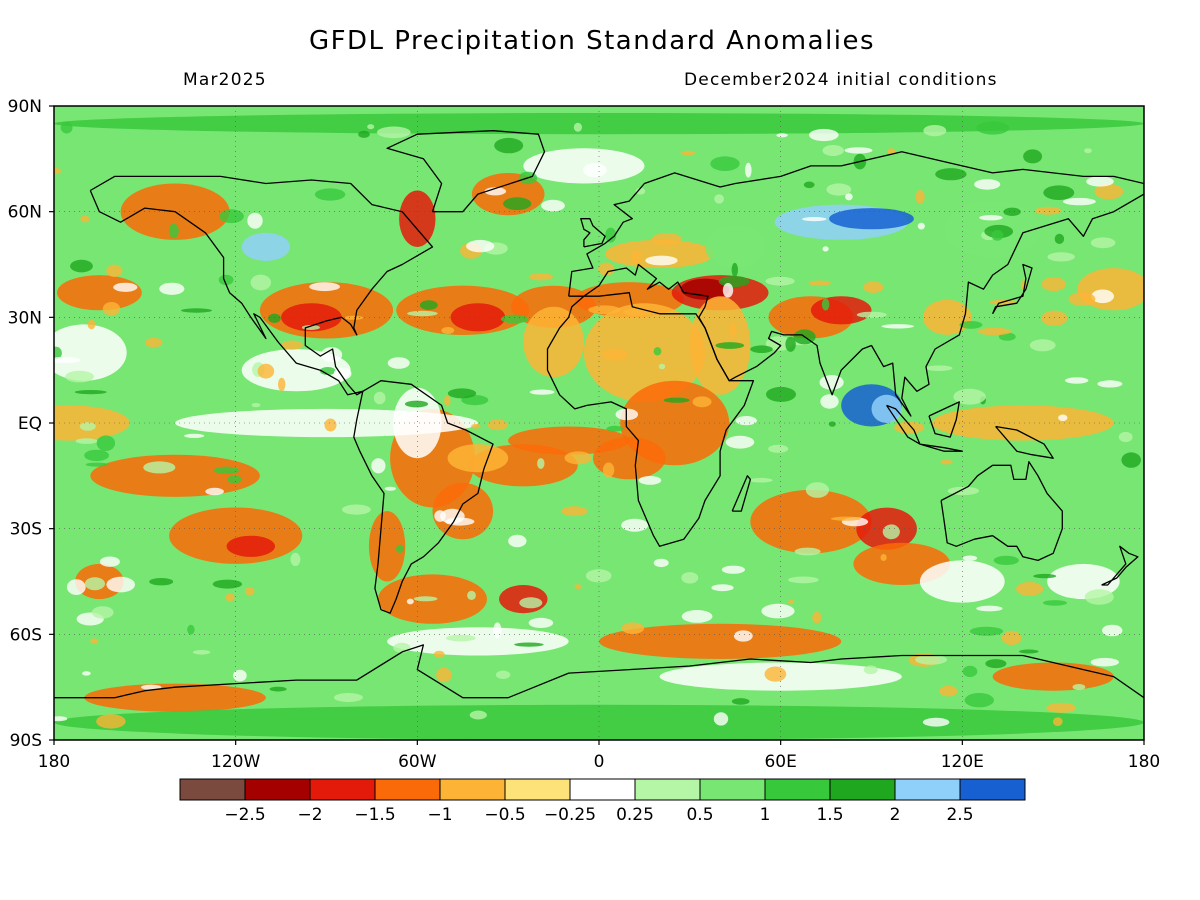 The width and height of the screenshot is (1200, 900). Describe the element at coordinates (423, 497) in the screenshot. I see `coastline-south-america` at that location.